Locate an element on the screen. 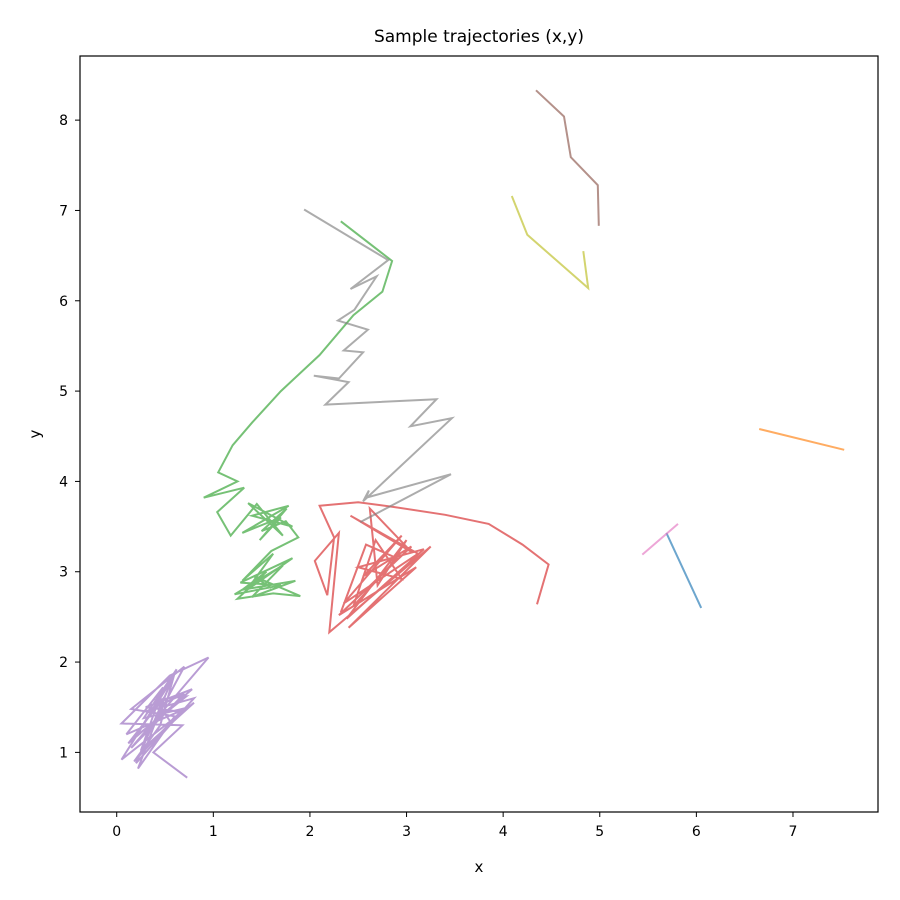 The width and height of the screenshot is (900, 900). y-tick-label: 1 is located at coordinates (63, 753).